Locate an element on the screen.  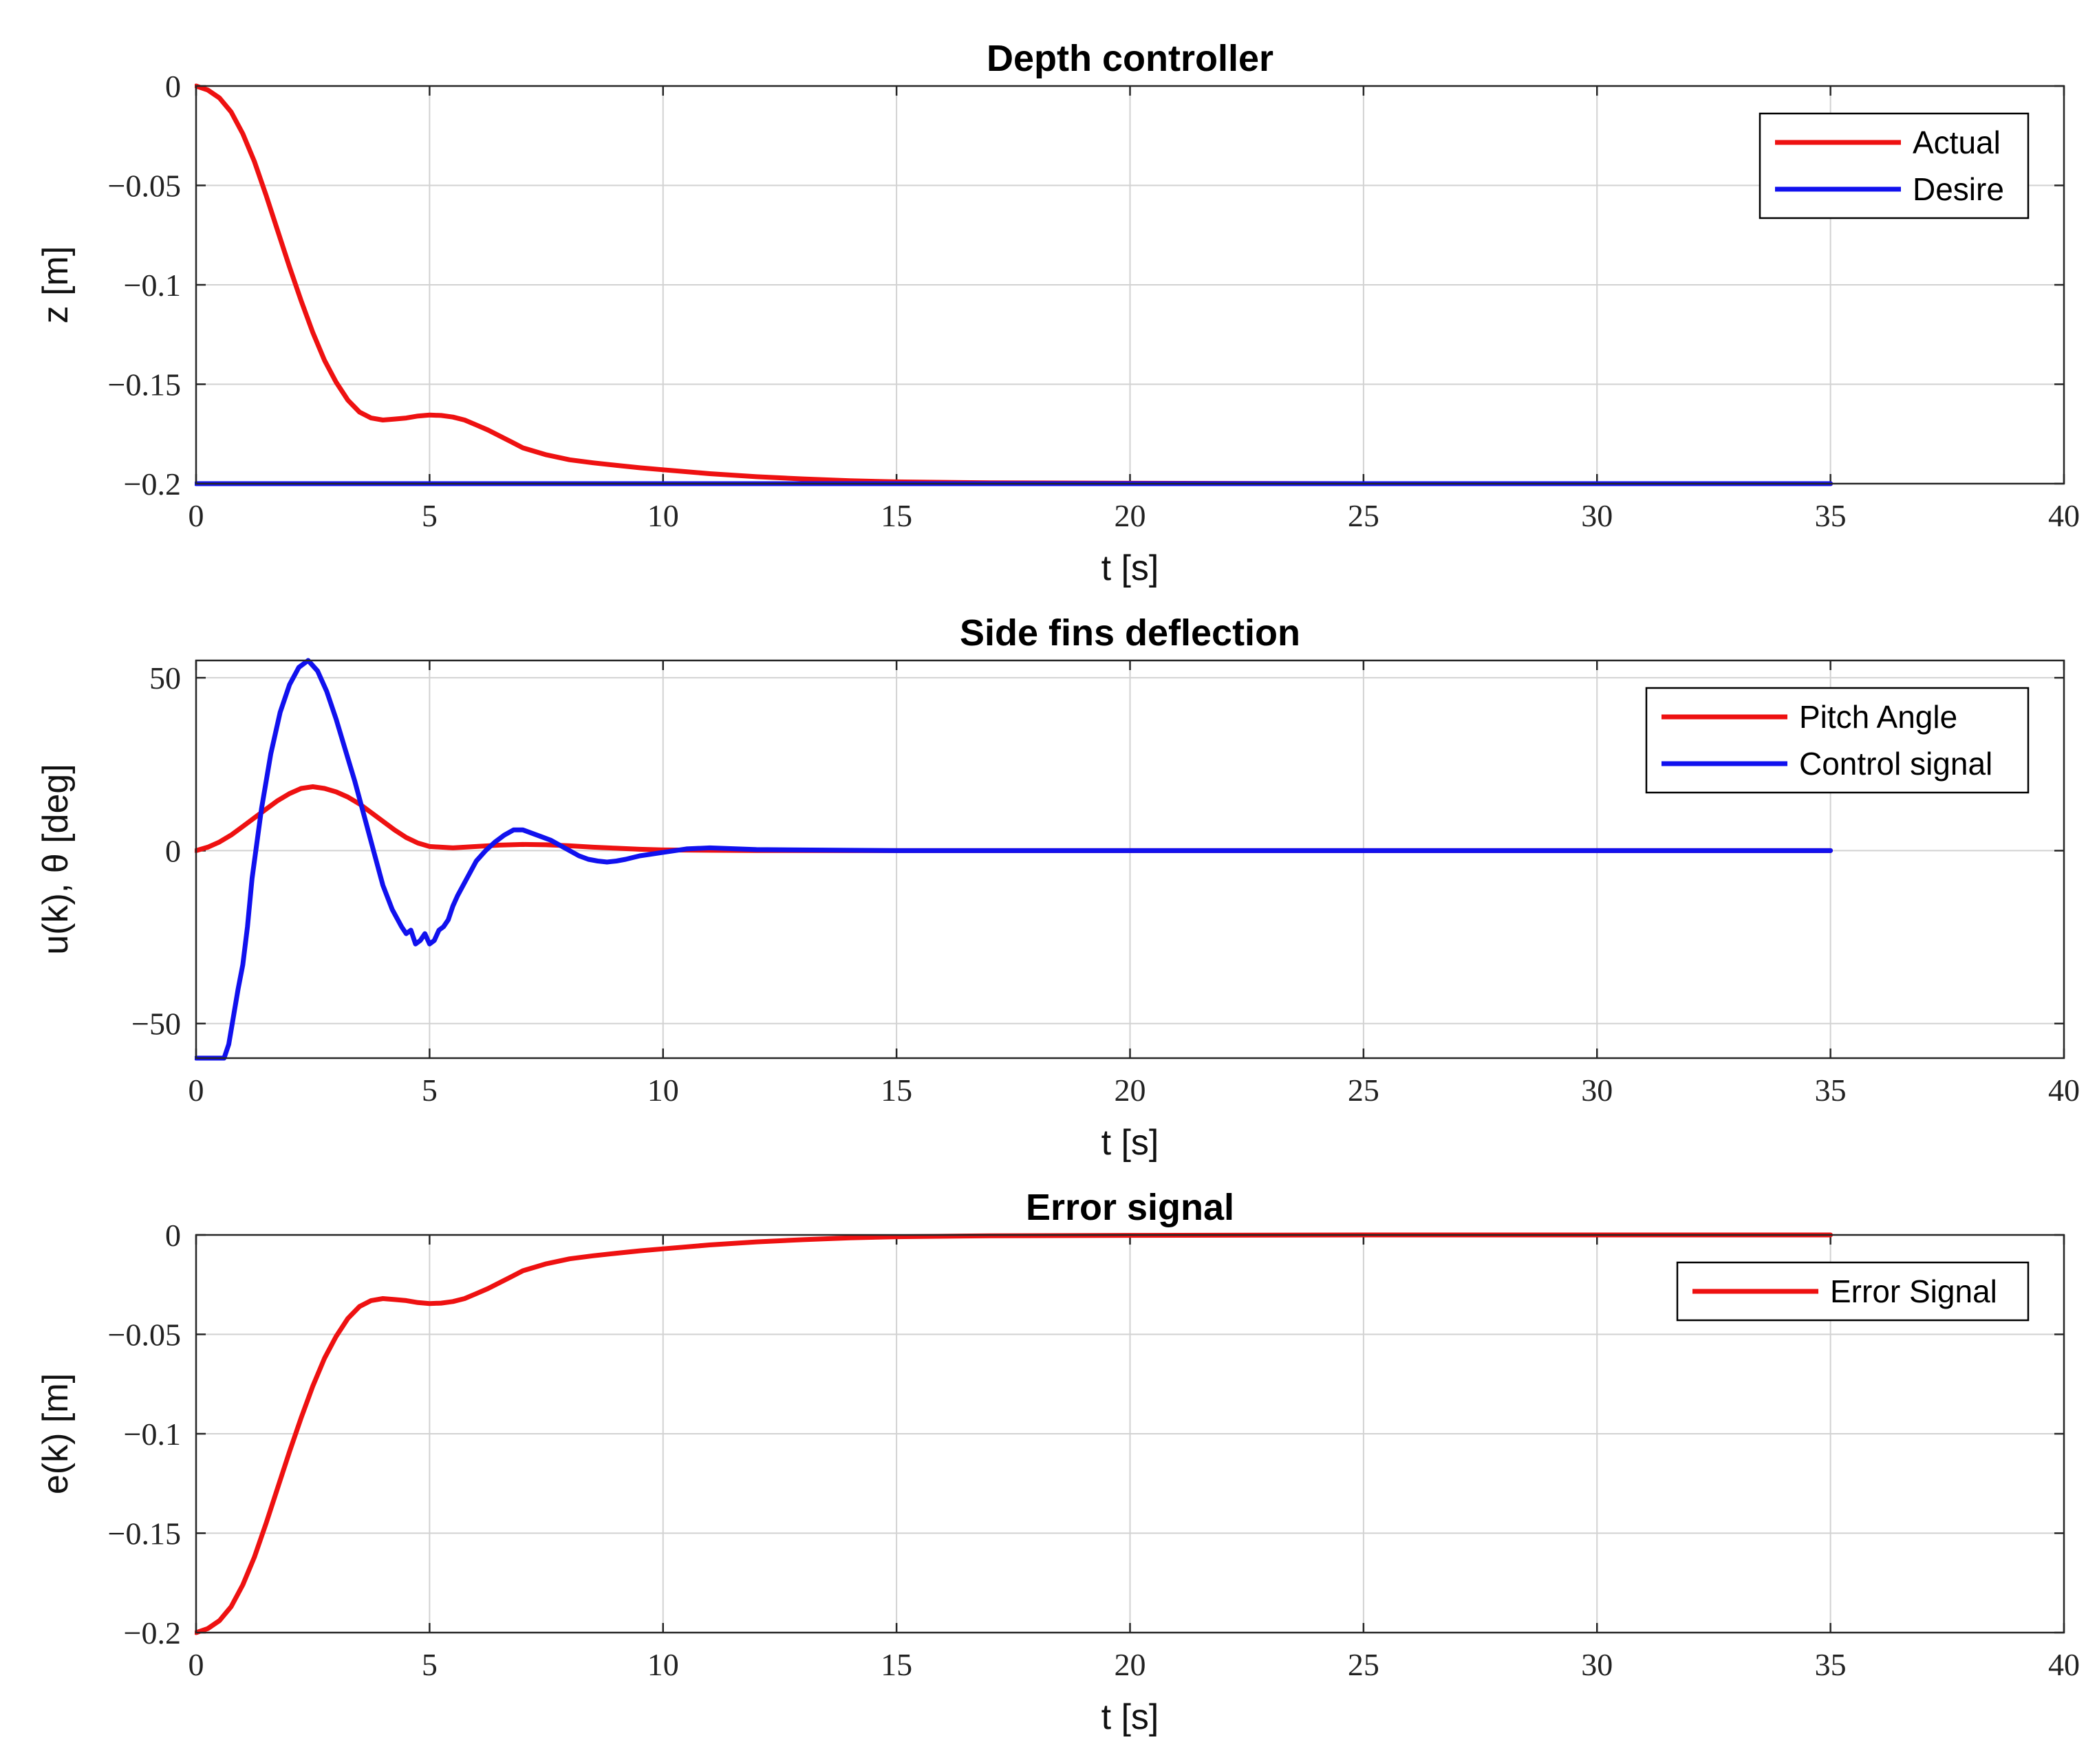
legend: Error Signal is located at coordinates (1853, 1291).